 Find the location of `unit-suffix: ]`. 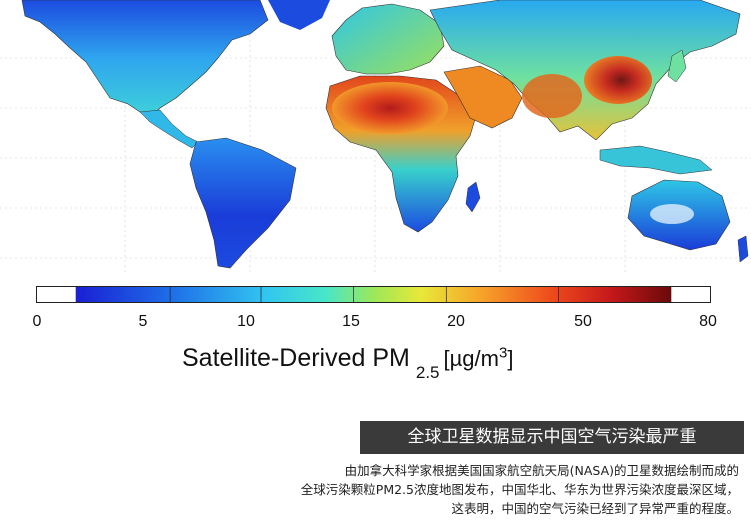

unit-suffix: ] is located at coordinates (510, 358).